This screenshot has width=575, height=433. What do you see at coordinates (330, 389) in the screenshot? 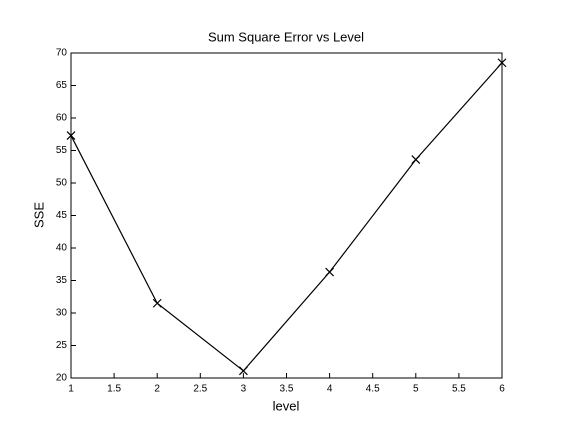
I see `x-tick-label: 4` at bounding box center [330, 389].